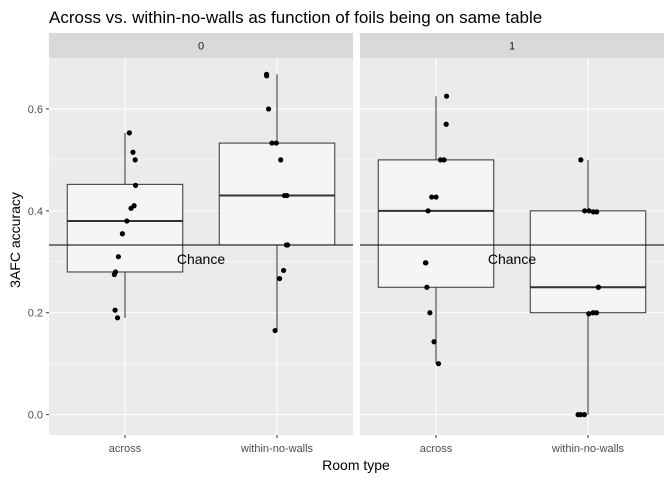 This screenshot has width=672, height=480. Describe the element at coordinates (35, 416) in the screenshot. I see `y-tick-label: 0.0` at that location.